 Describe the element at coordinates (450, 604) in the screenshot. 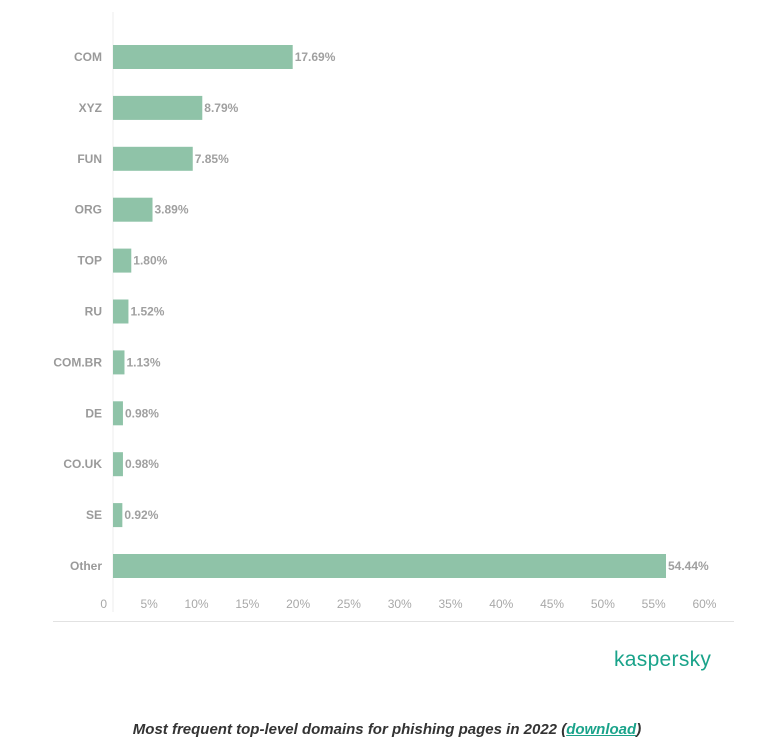

I see `x-tick-label: 35%` at that location.